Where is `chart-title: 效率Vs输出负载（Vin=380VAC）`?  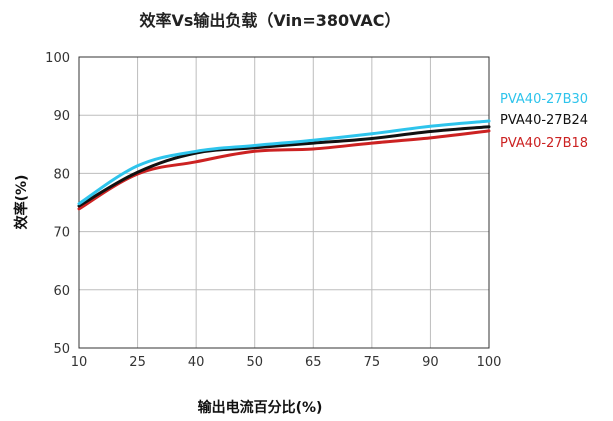 chart-title: 效率Vs输出负载（Vin=380VAC） is located at coordinates (269, 20).